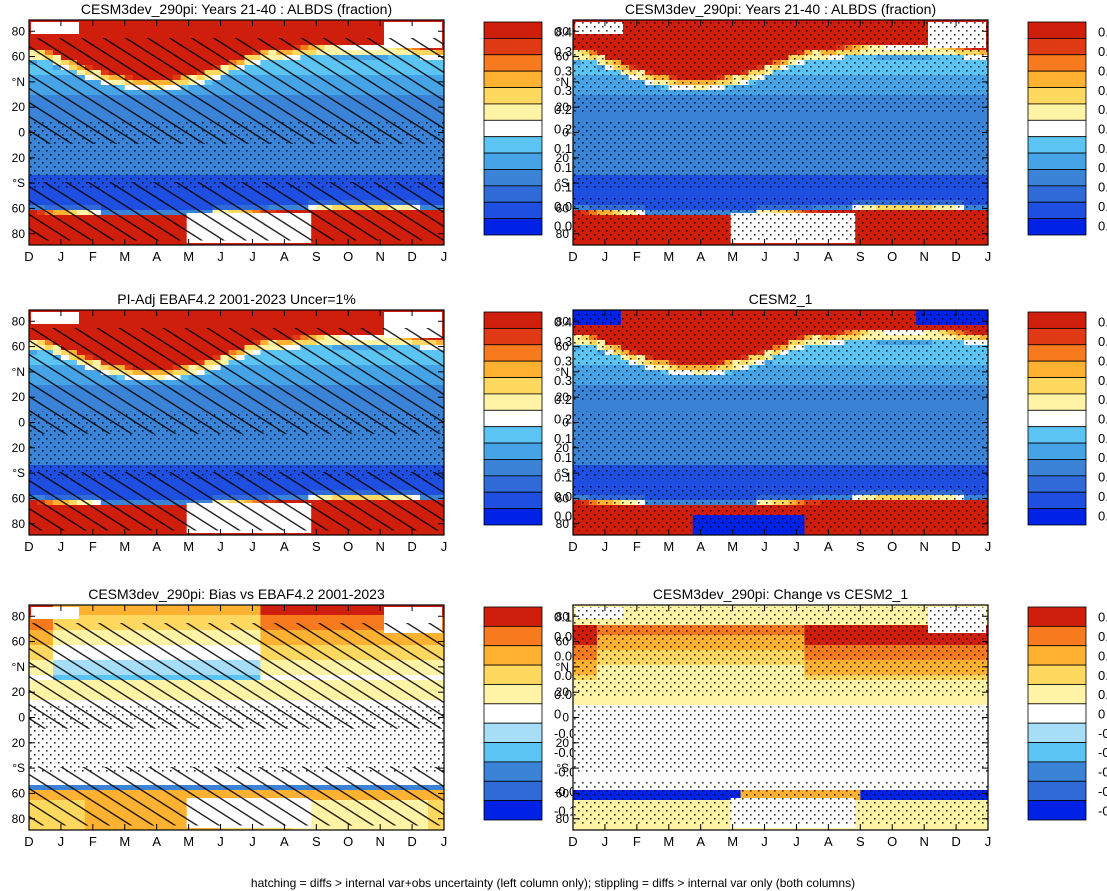 Image resolution: width=1107 pixels, height=891 pixels. Describe the element at coordinates (236, 299) in the screenshot. I see `panel-title: PI-Adj EBAF4.2 2001-2023 Uncer=1%` at that location.